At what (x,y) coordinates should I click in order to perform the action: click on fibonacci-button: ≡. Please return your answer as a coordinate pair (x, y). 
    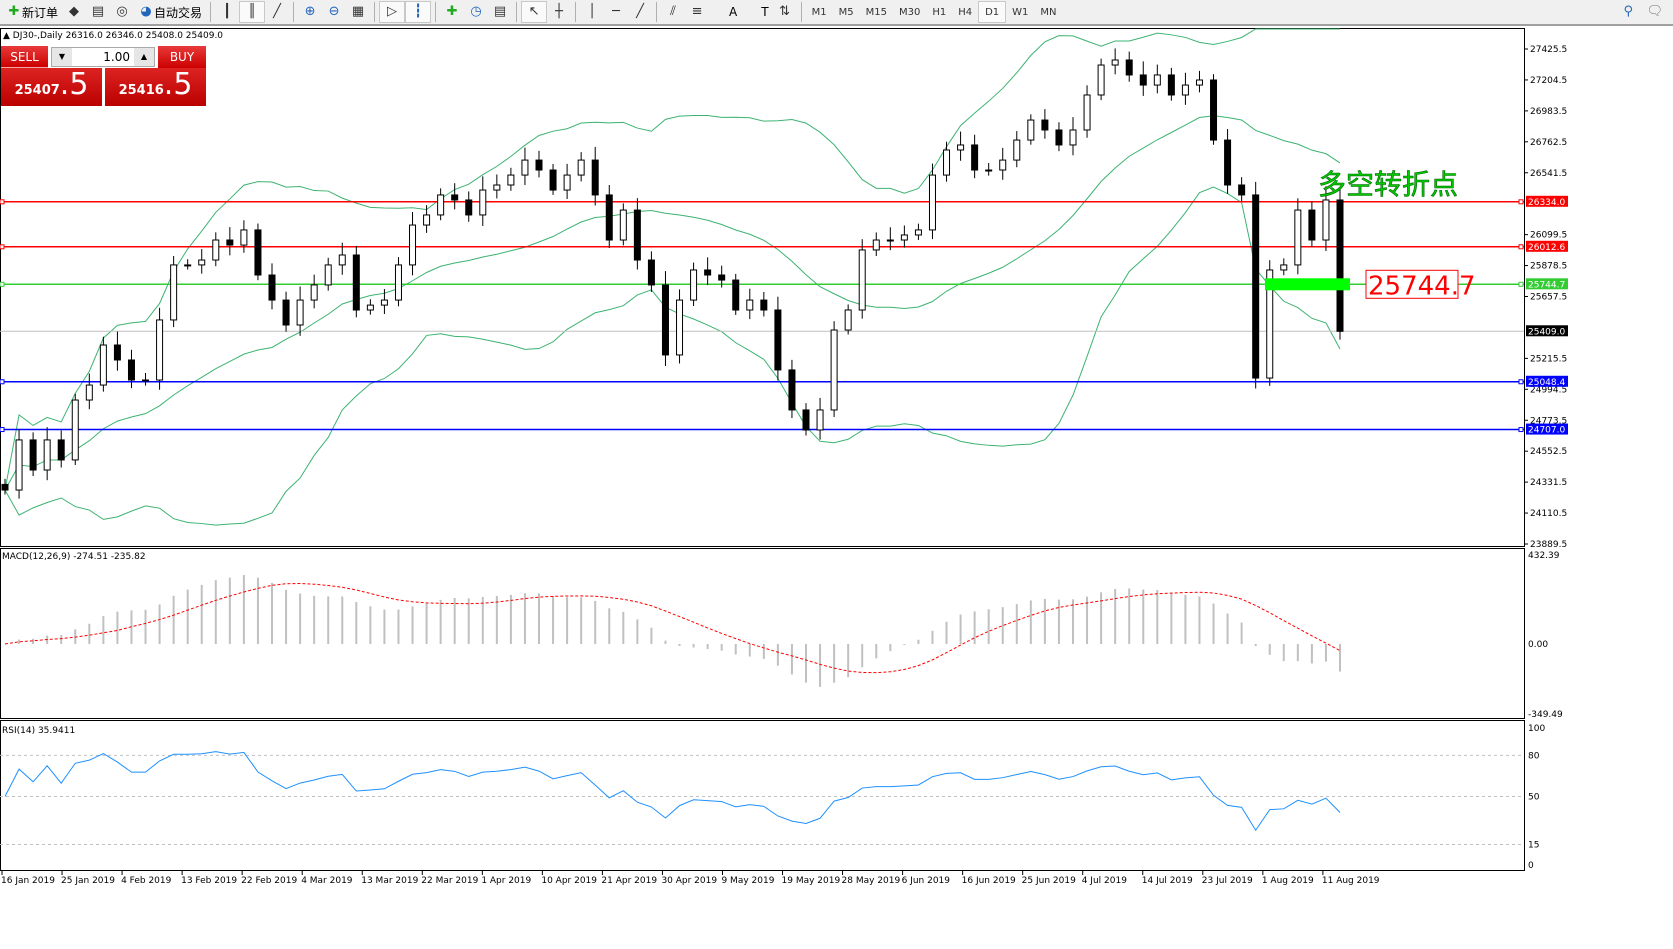
    Looking at the image, I should click on (697, 12).